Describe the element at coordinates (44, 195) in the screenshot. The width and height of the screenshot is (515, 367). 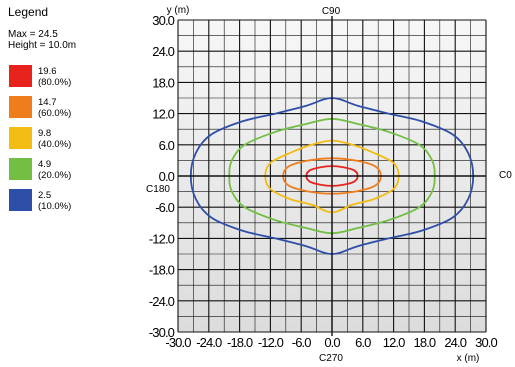
I see `legend-value: 2.5` at that location.